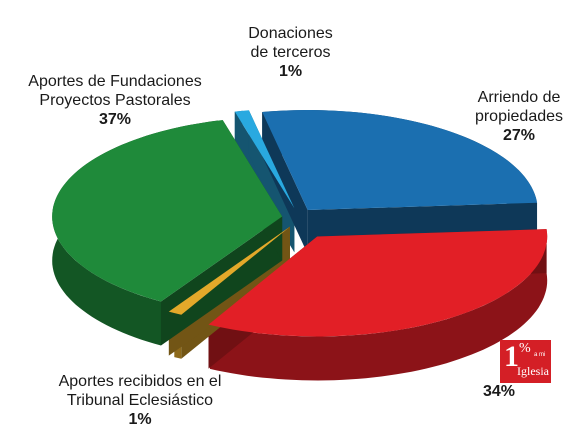  What do you see at coordinates (511, 356) in the screenshot?
I see `logo-one: 1` at bounding box center [511, 356].